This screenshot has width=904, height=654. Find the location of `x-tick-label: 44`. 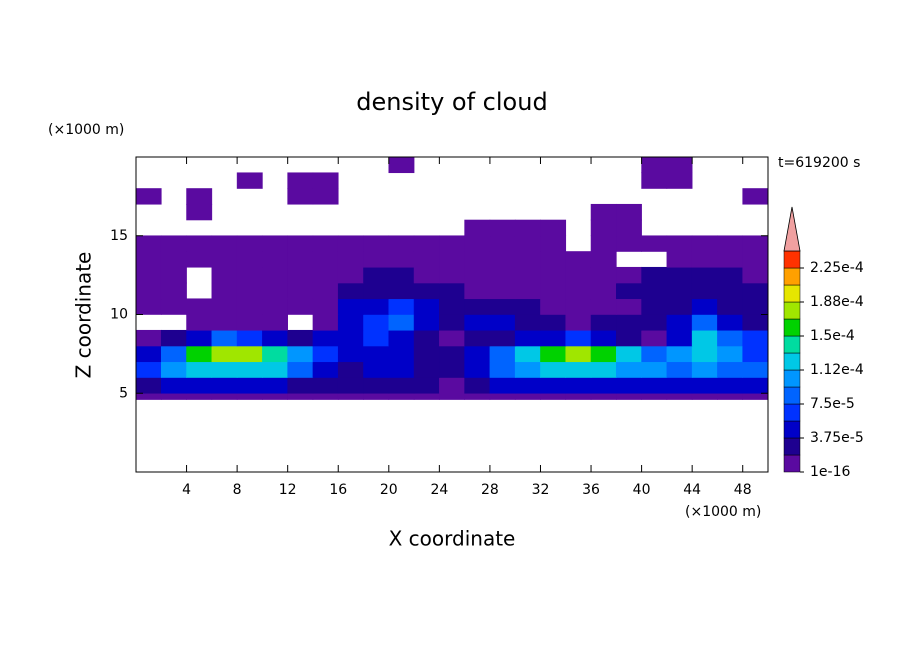

x-tick-label: 44 is located at coordinates (692, 490).